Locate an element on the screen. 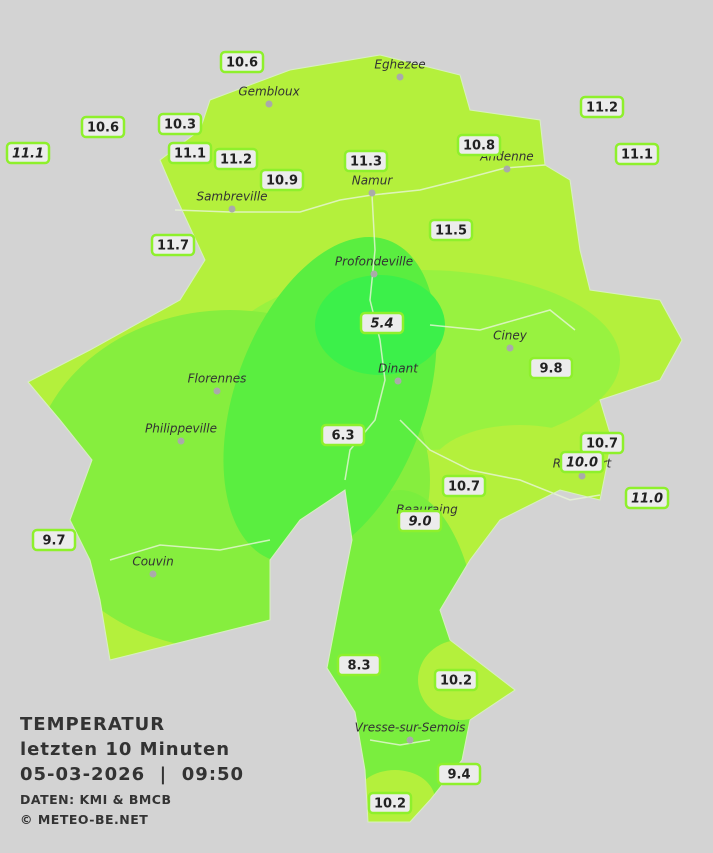 The image size is (713, 853). town-label: Couvin is located at coordinates (152, 562).